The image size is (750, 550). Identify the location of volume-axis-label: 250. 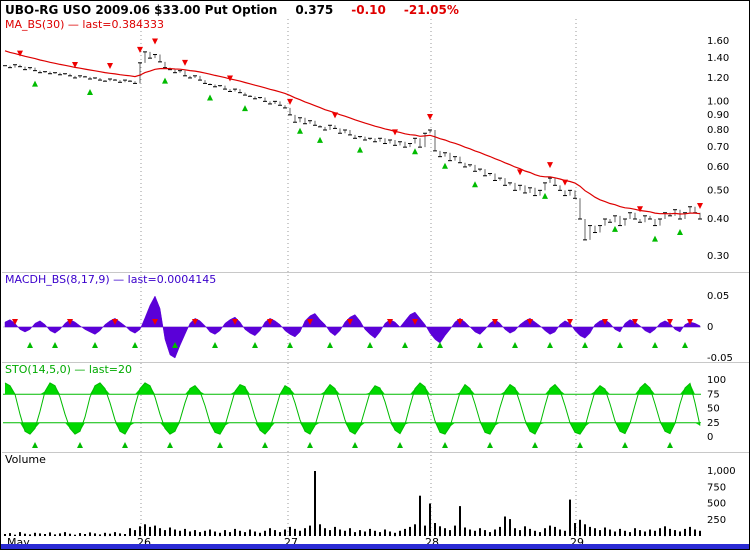
(716, 520).